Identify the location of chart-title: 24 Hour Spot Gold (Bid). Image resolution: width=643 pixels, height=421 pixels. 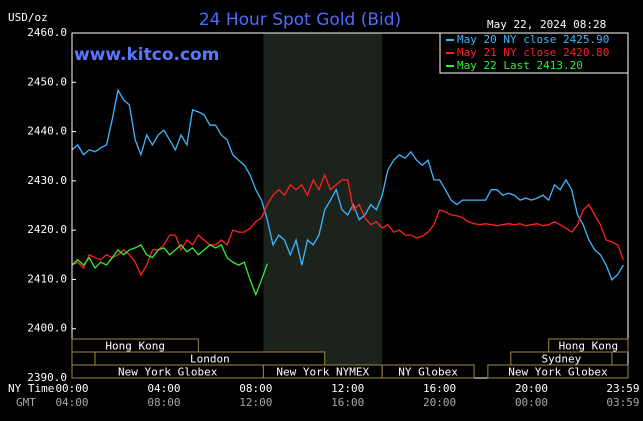
(300, 20).